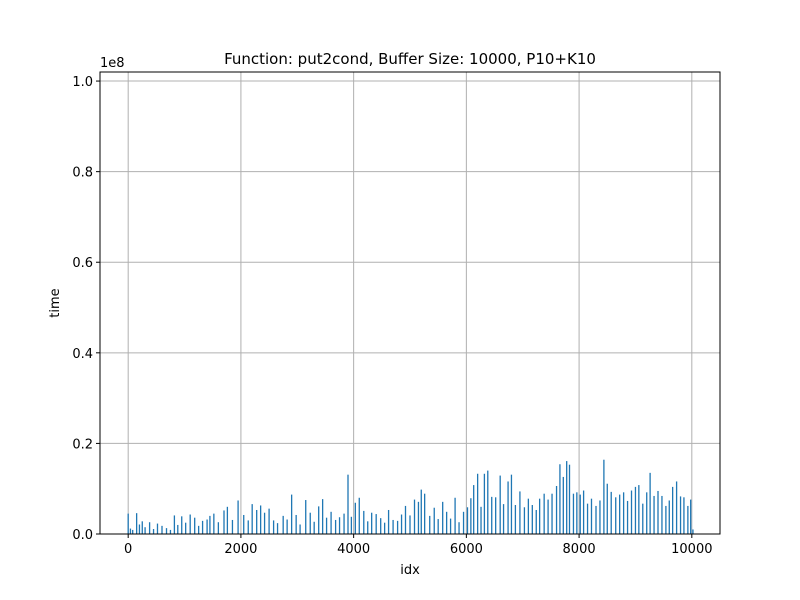 This screenshot has height=600, width=800. I want to click on y-scale-offset-label: 1e8, so click(112, 63).